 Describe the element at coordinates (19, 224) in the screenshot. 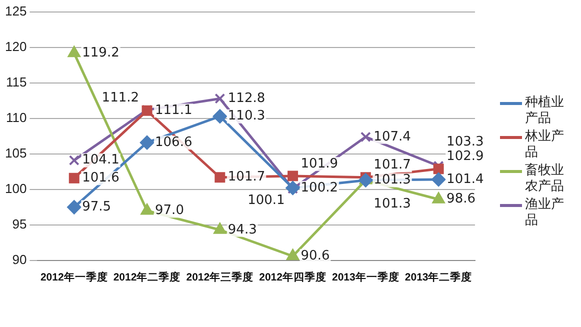

I see `y-tick-label: 95` at that location.